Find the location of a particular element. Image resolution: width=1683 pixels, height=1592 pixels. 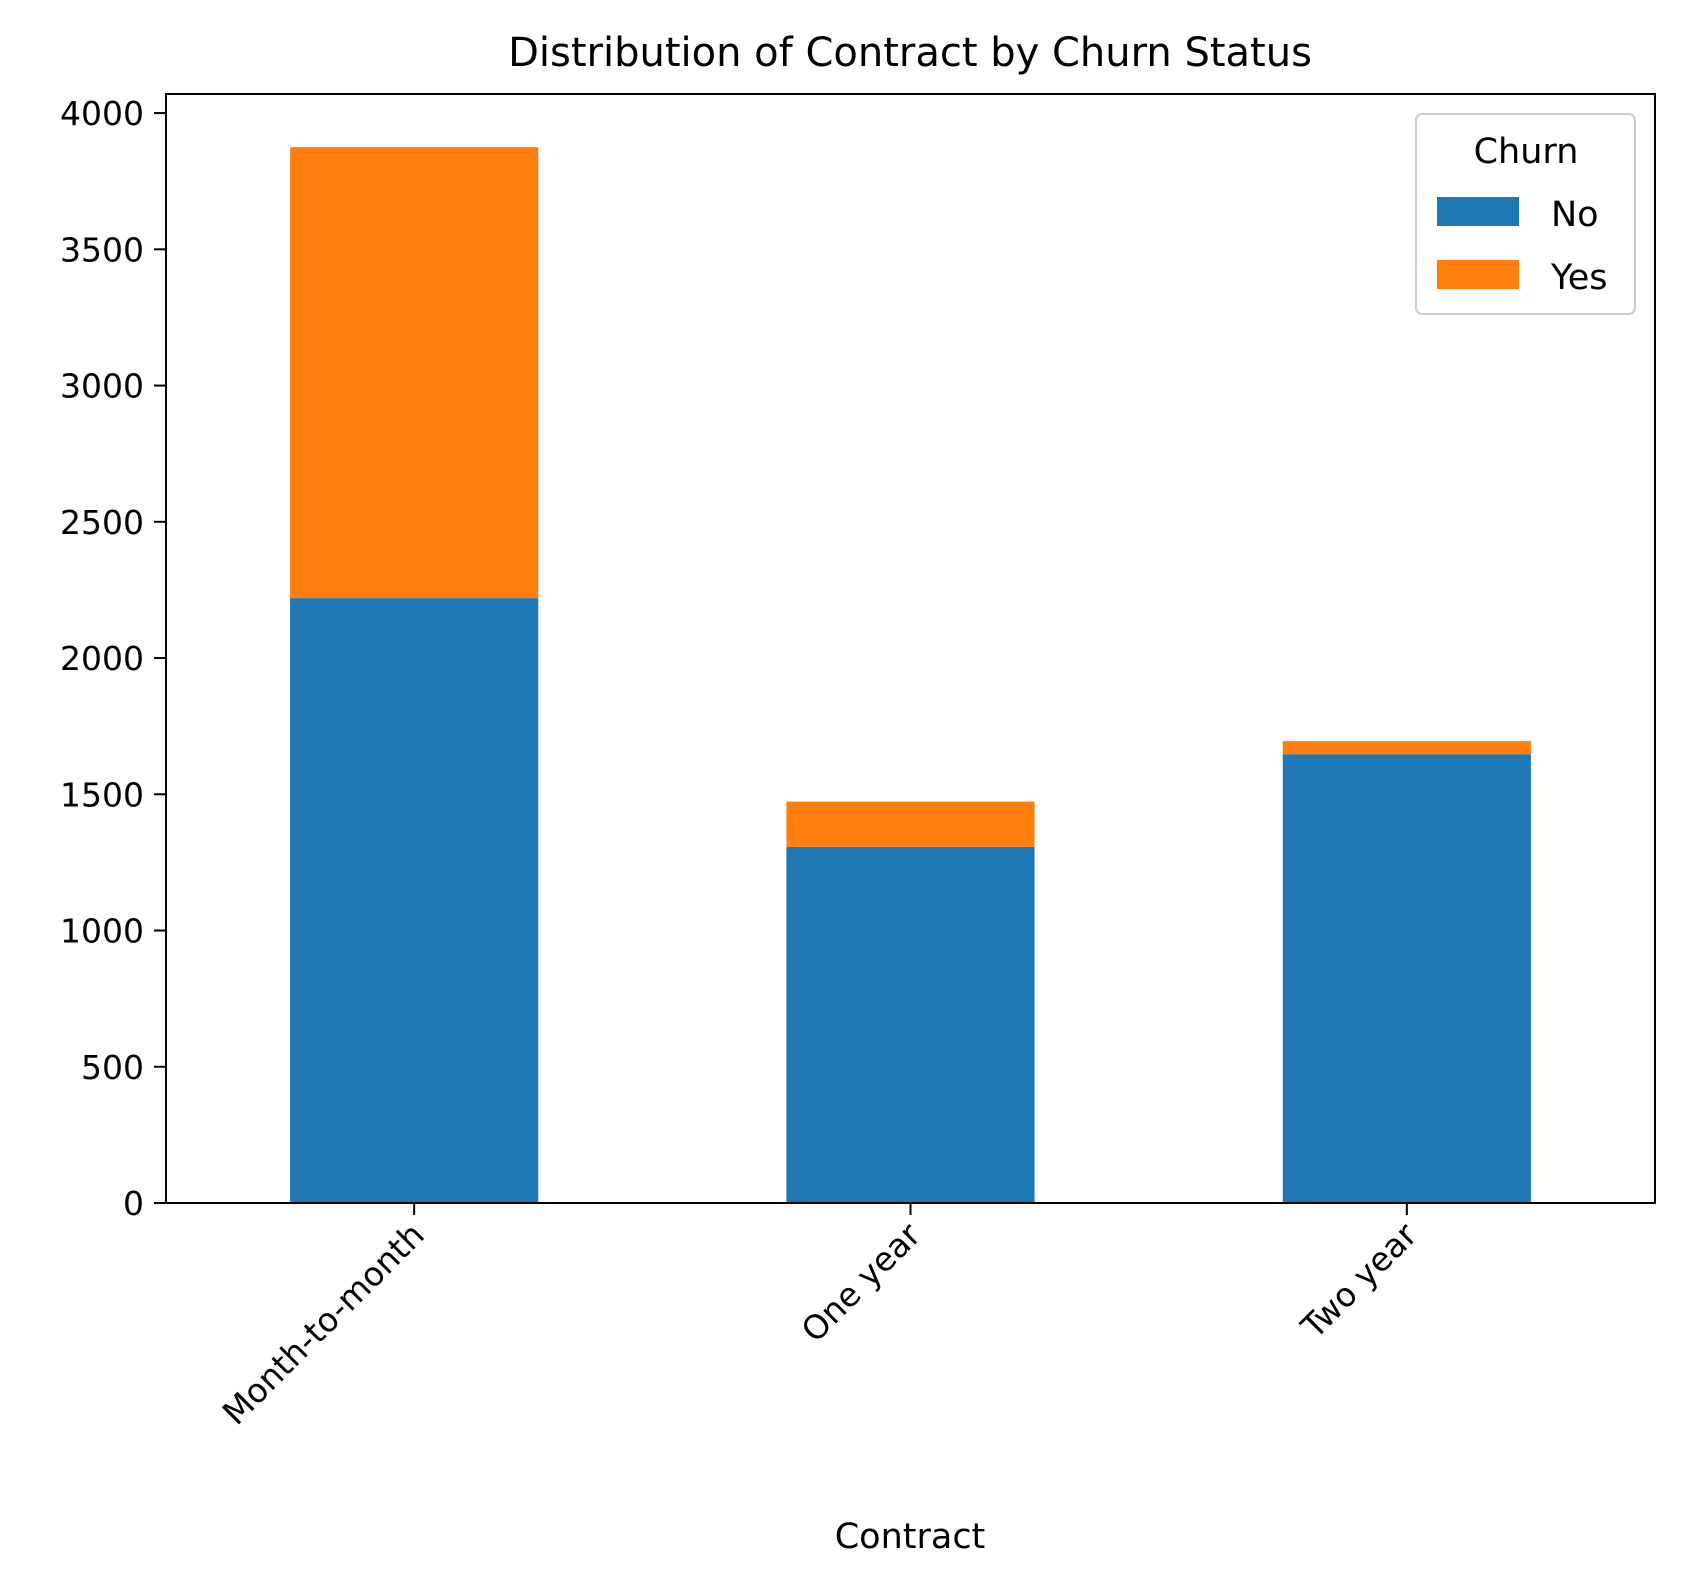

y-tick-label: 4000 is located at coordinates (102, 113).